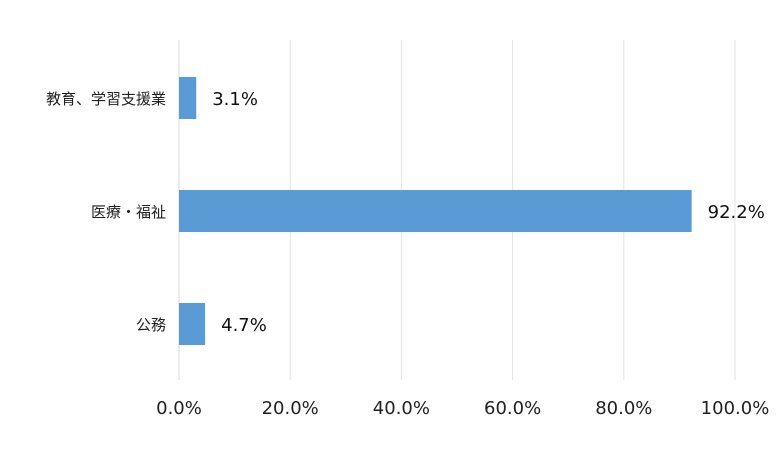 This screenshot has width=783, height=460. I want to click on x-tick-label: 0.0%, so click(179, 408).